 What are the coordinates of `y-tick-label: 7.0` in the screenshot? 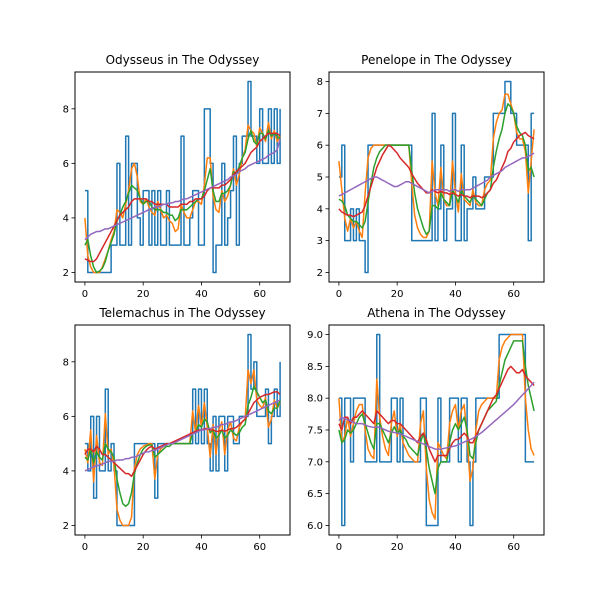 It's located at (315, 462).